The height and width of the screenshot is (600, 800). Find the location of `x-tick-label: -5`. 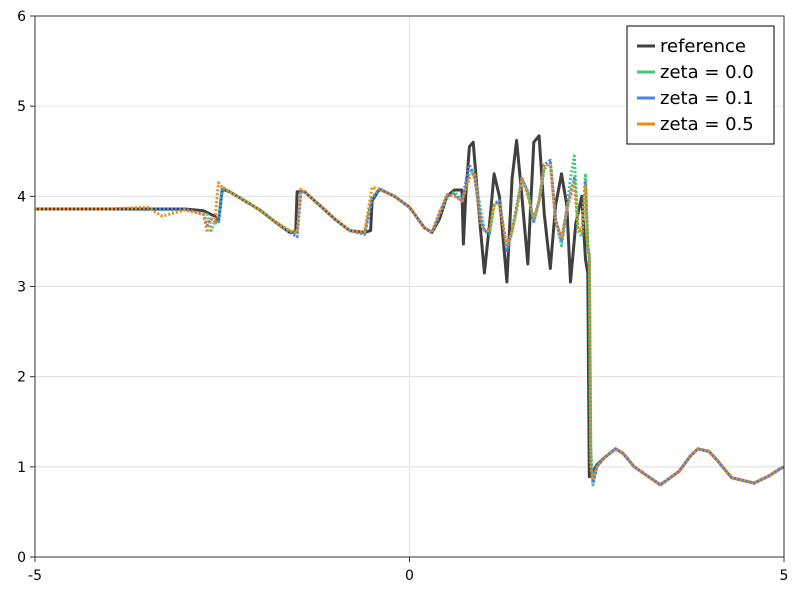

x-tick-label: -5 is located at coordinates (35, 576).